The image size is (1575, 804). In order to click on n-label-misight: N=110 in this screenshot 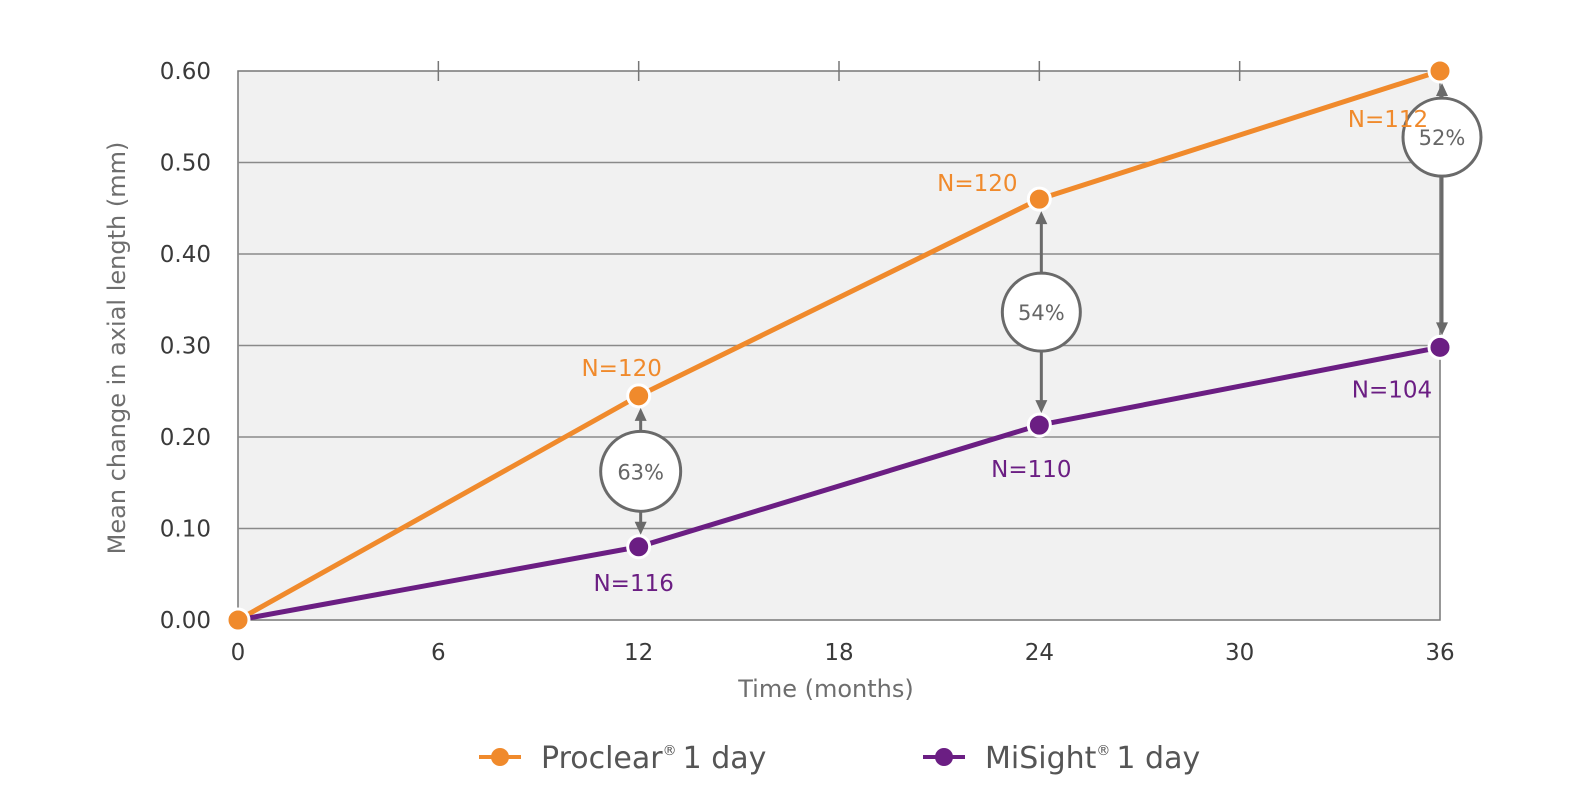, I will do `click(1031, 470)`.